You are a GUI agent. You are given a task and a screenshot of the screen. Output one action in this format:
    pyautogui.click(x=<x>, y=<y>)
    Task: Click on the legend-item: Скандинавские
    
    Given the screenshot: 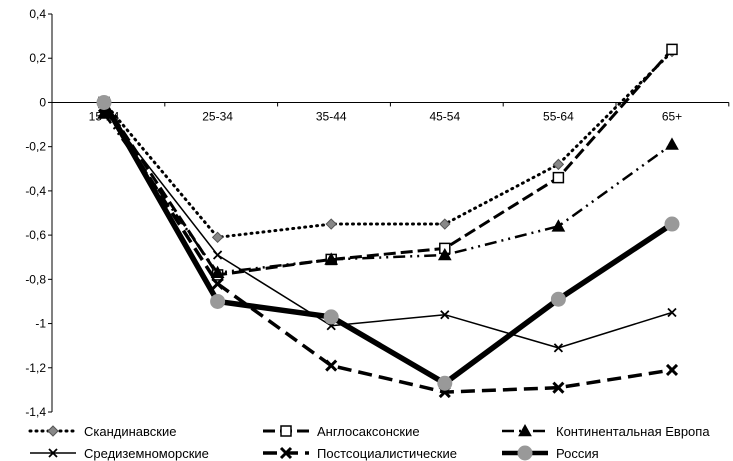 What is the action you would take?
    pyautogui.click(x=102, y=431)
    